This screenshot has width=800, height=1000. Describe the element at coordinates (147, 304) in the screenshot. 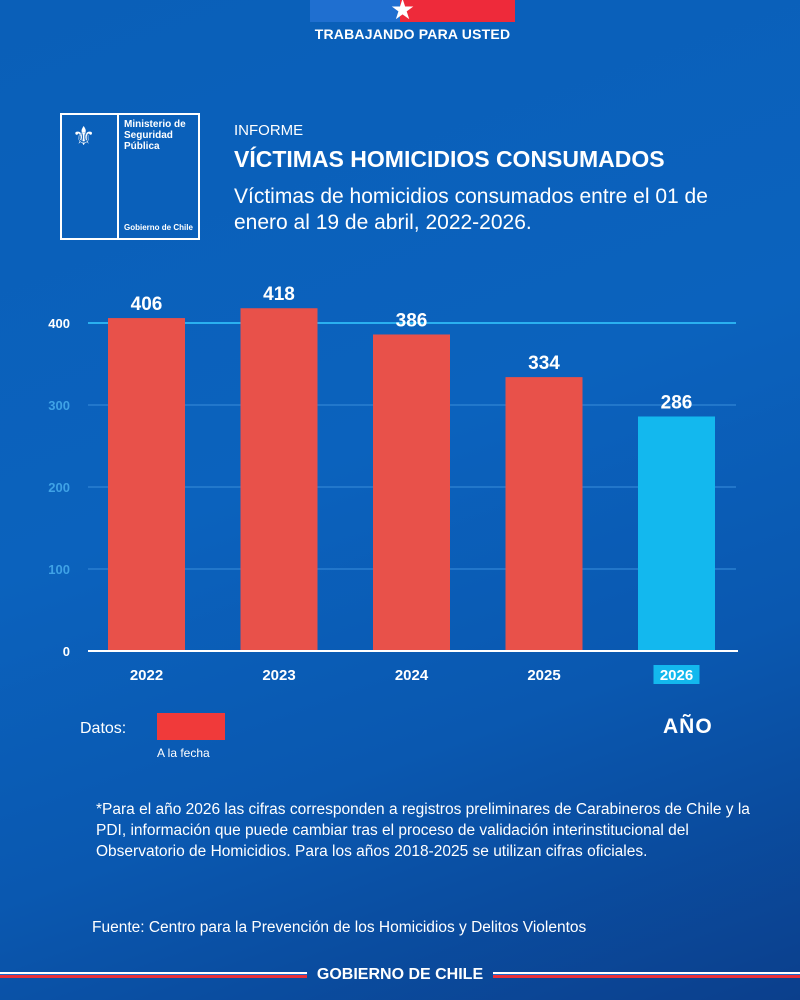

I see `data-label: 406` at that location.